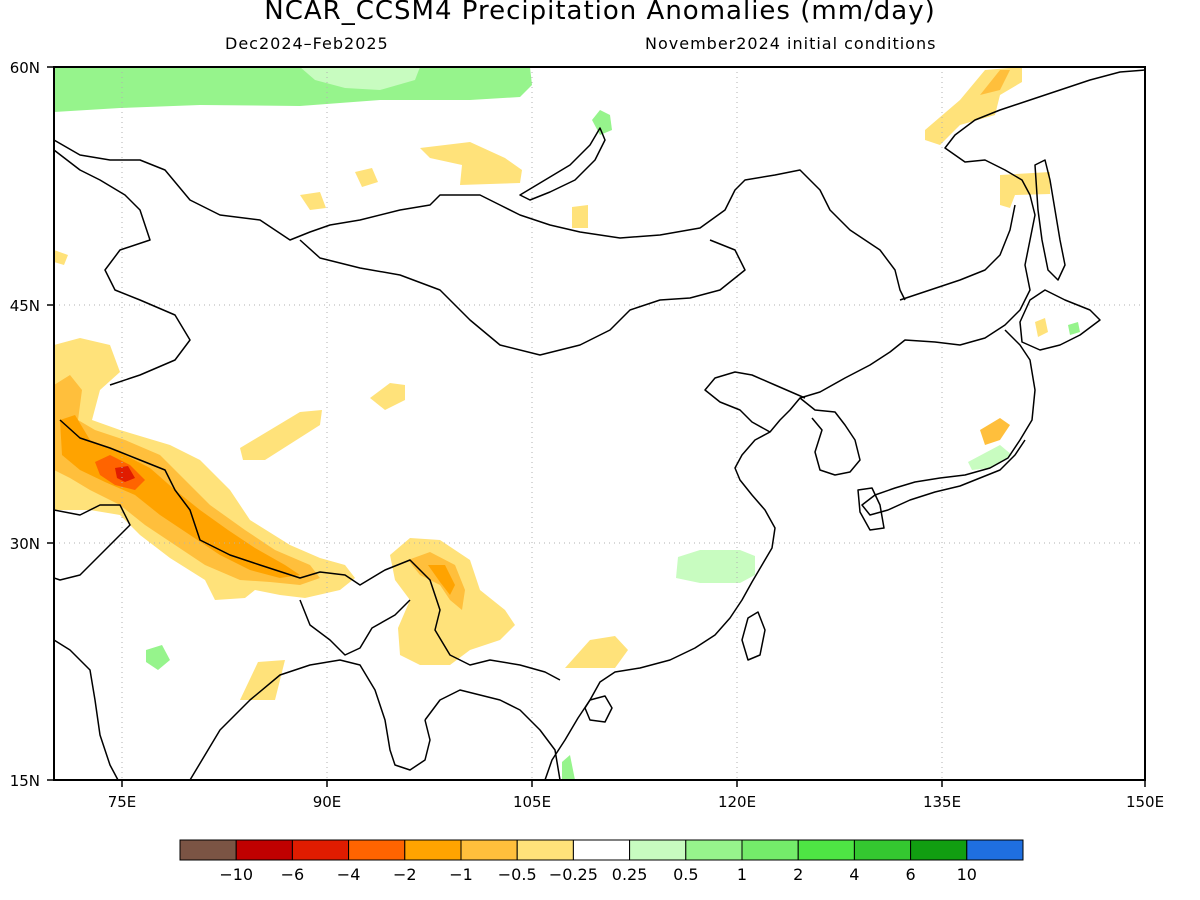  Describe the element at coordinates (355, 627) in the screenshot. I see `border-myanmar` at that location.